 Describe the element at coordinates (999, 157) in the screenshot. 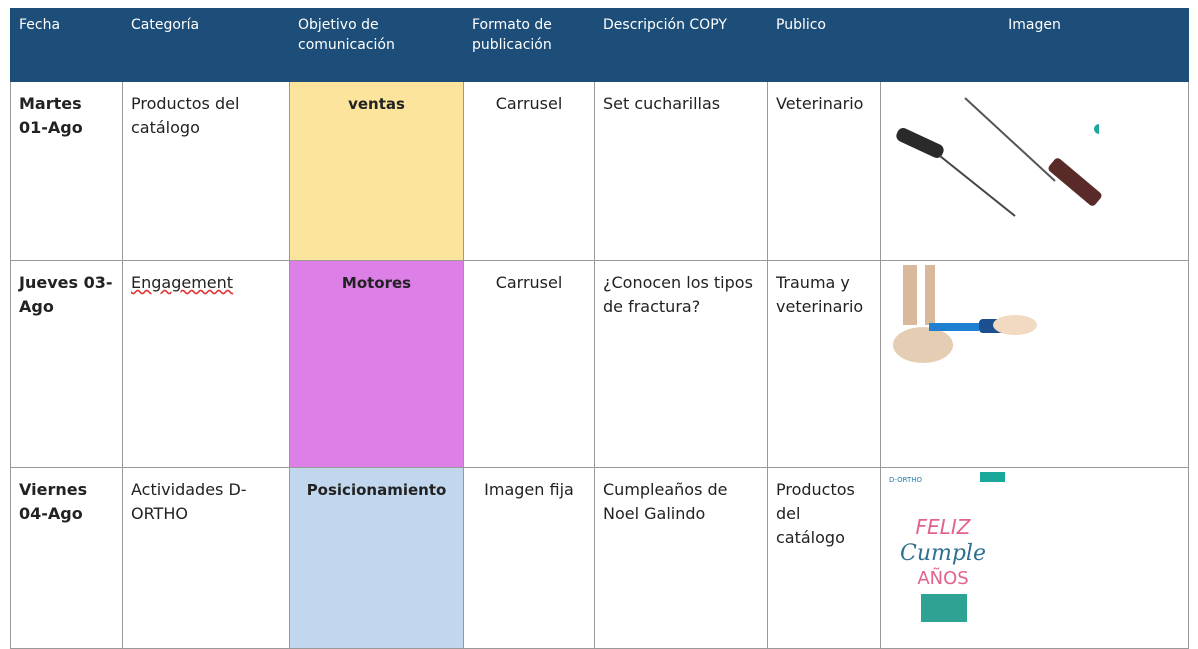

I see `instrument-image` at that location.